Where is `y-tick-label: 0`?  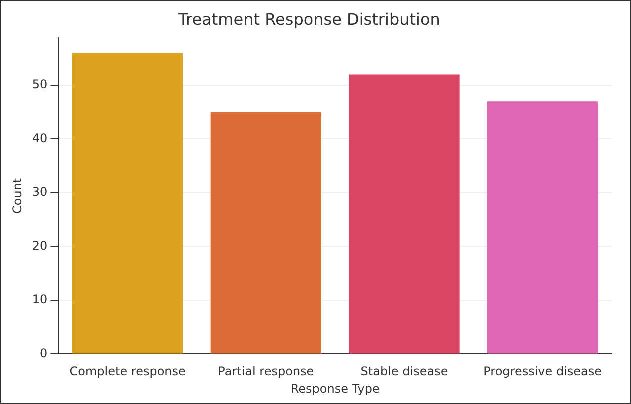 y-tick-label: 0 is located at coordinates (44, 353).